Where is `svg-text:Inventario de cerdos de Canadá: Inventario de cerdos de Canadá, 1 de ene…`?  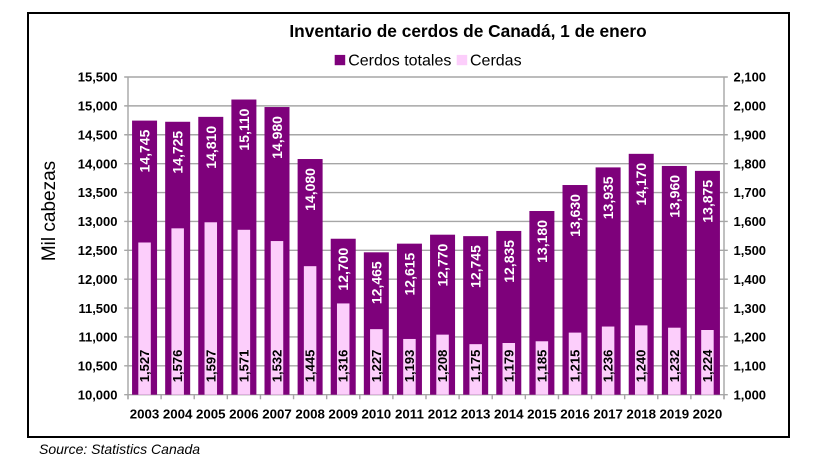 svg-text:Inventario de cerdos de Canadá: Inventario de cerdos de Canadá, 1 de ene… is located at coordinates (467, 31).